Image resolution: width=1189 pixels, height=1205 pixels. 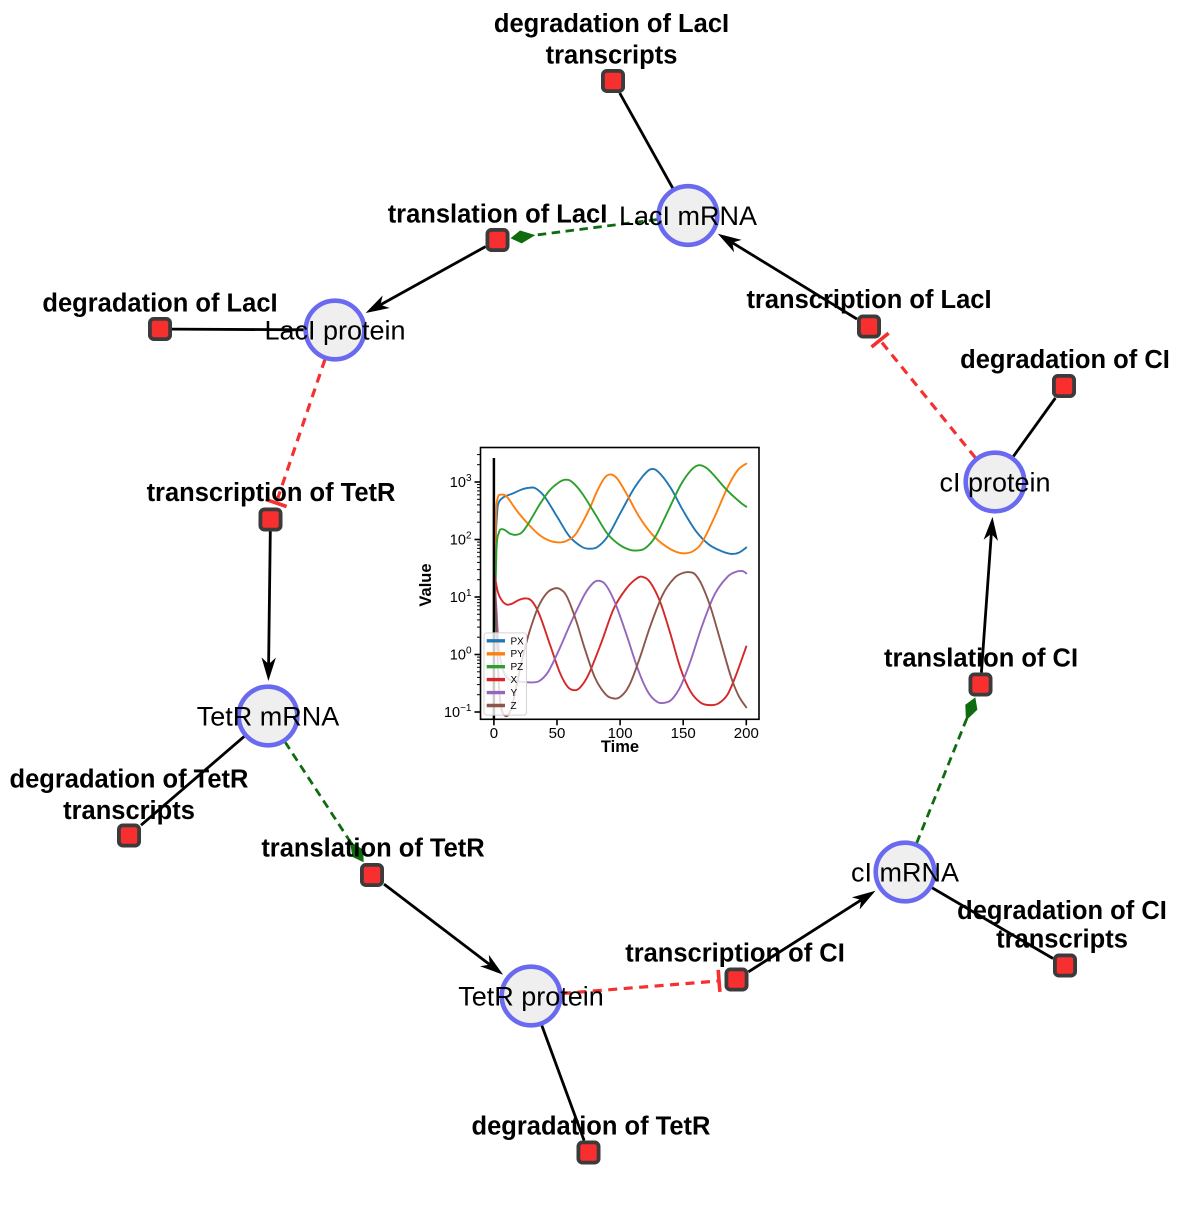 I want to click on svg-text: cI mRNA, so click(x=905, y=872).